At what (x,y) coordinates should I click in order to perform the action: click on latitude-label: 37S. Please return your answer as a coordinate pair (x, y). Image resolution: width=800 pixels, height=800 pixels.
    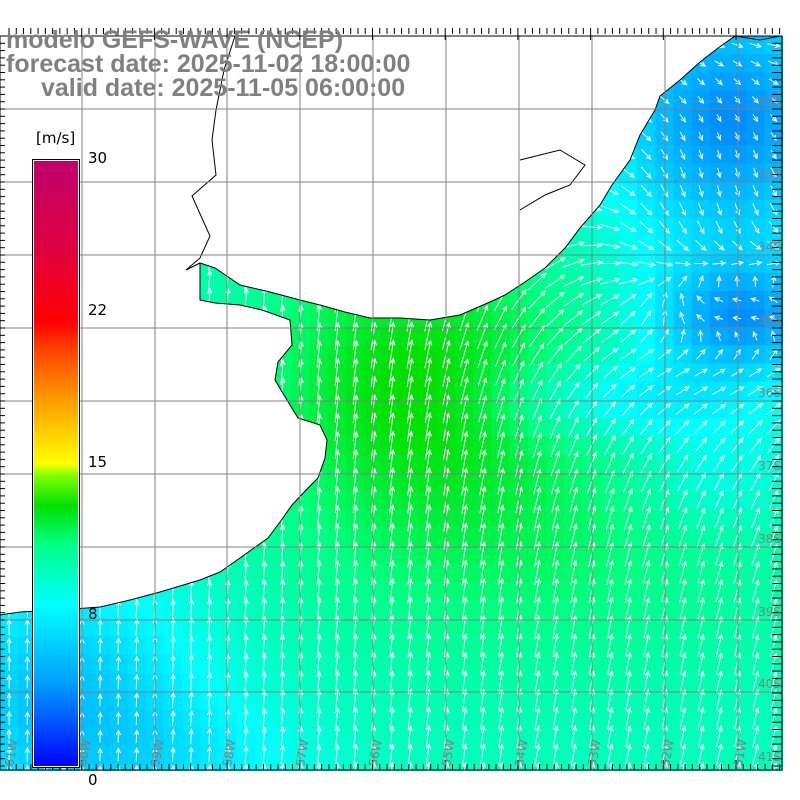
    Looking at the image, I should click on (769, 466).